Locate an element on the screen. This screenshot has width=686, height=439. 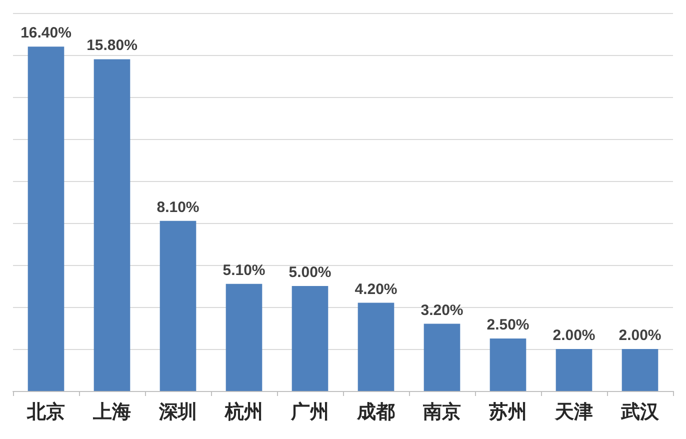
data-label: 16.40% is located at coordinates (46, 33).